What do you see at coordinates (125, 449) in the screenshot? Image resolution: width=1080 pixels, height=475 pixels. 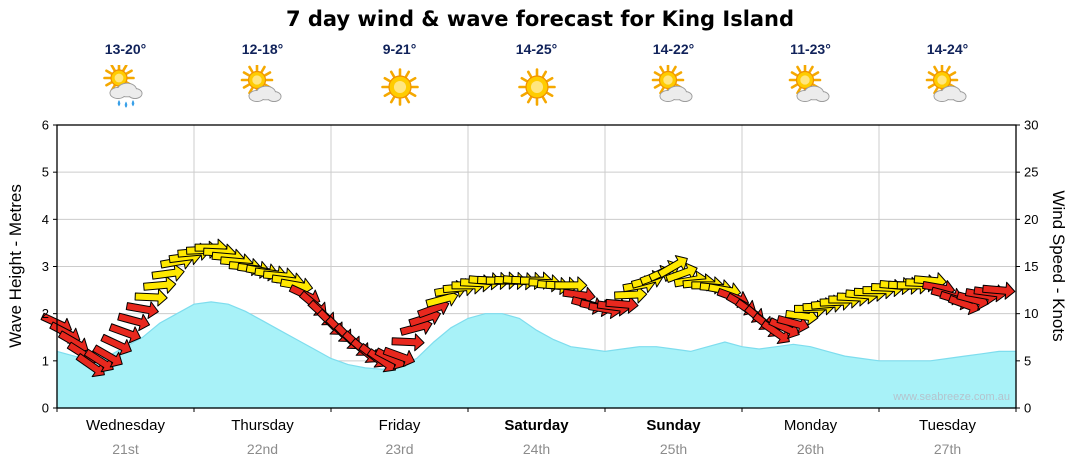 I see `day-date: 21st` at bounding box center [125, 449].